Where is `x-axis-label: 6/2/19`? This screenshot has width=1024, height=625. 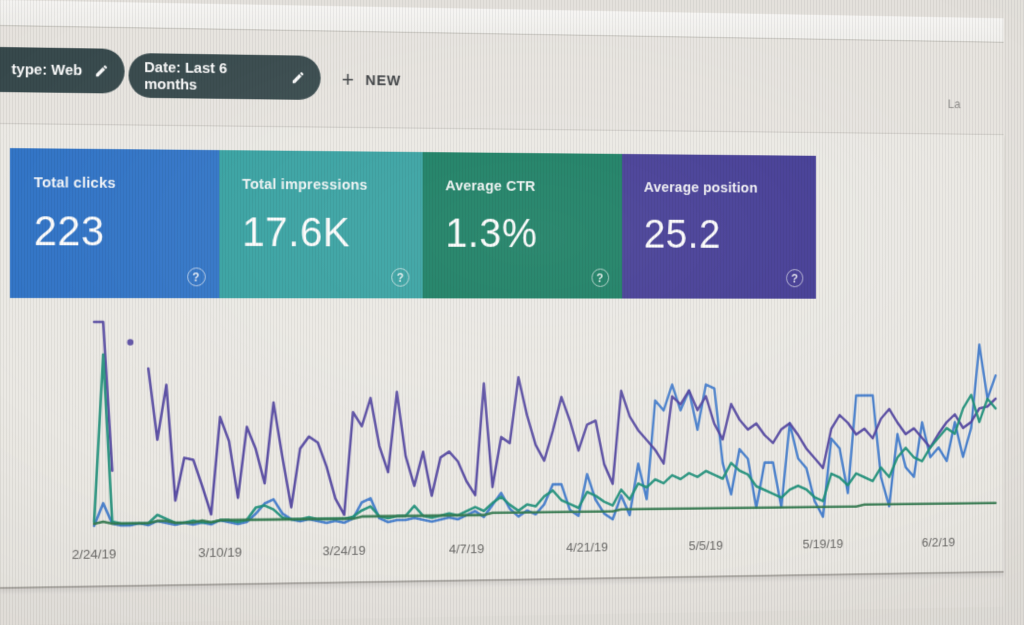
x-axis-label: 6/2/19 is located at coordinates (938, 542).